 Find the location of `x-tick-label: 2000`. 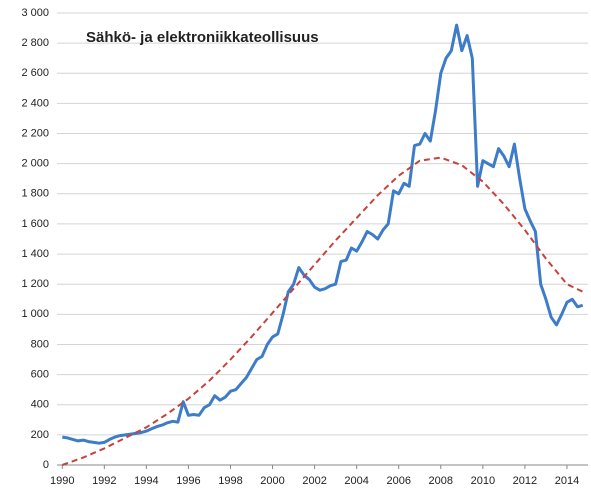

x-tick-label: 2000 is located at coordinates (272, 481).